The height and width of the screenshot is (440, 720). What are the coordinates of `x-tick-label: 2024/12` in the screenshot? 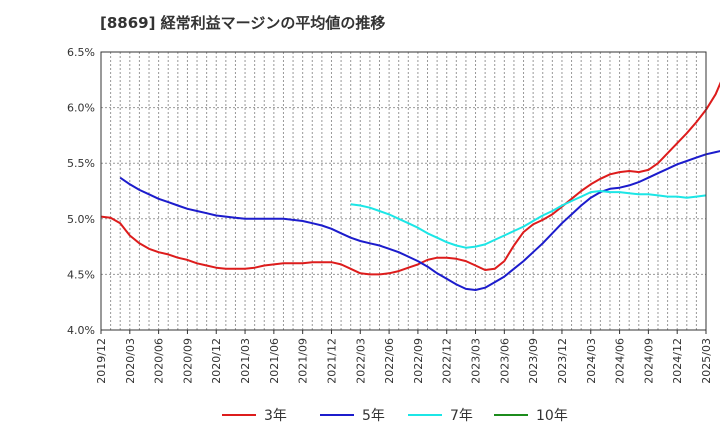 It's located at (677, 361).